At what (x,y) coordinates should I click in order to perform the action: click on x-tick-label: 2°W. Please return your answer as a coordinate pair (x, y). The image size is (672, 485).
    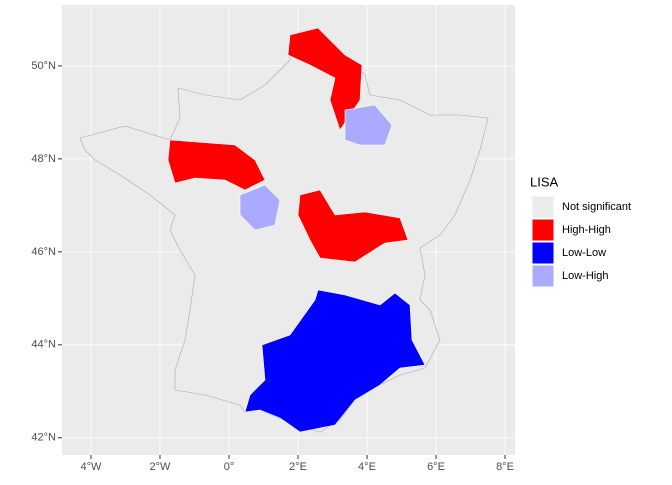
    Looking at the image, I should click on (161, 467).